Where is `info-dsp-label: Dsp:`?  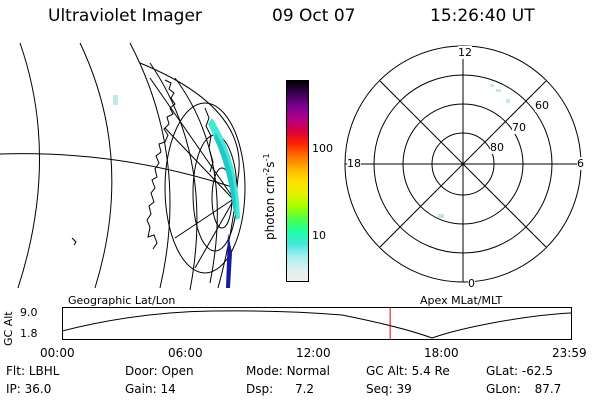 info-dsp-label: Dsp: is located at coordinates (260, 389).